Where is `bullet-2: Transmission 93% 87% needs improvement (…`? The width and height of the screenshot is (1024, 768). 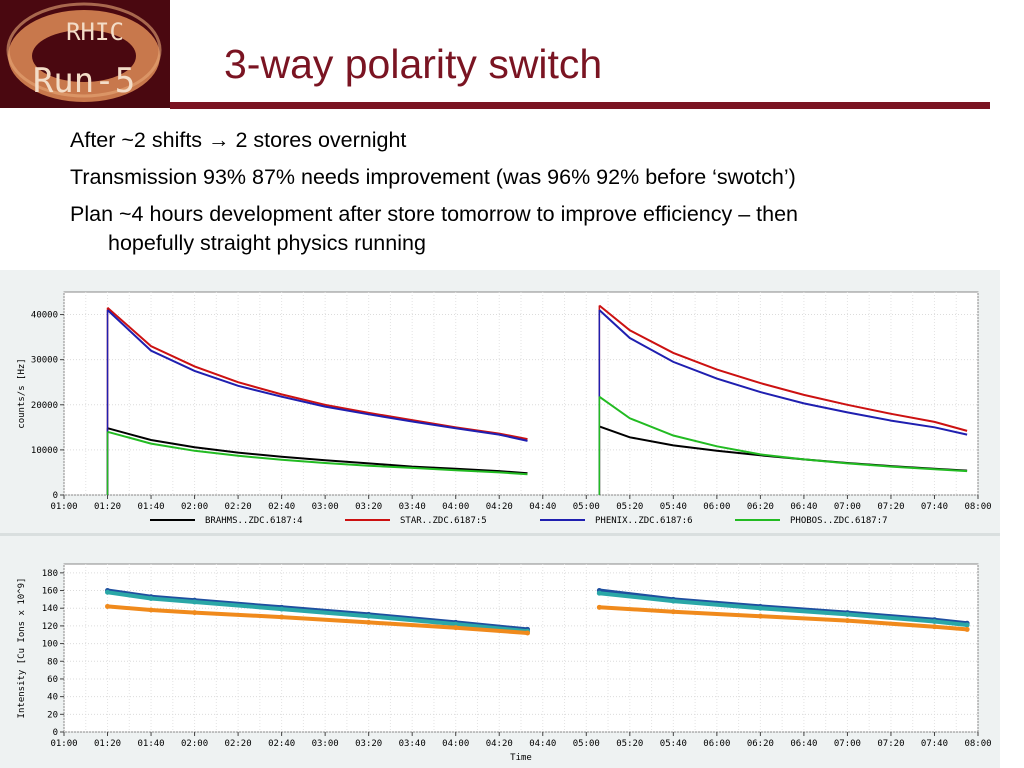 bullet-2: Transmission 93% 87% needs improvement (… is located at coordinates (530, 177).